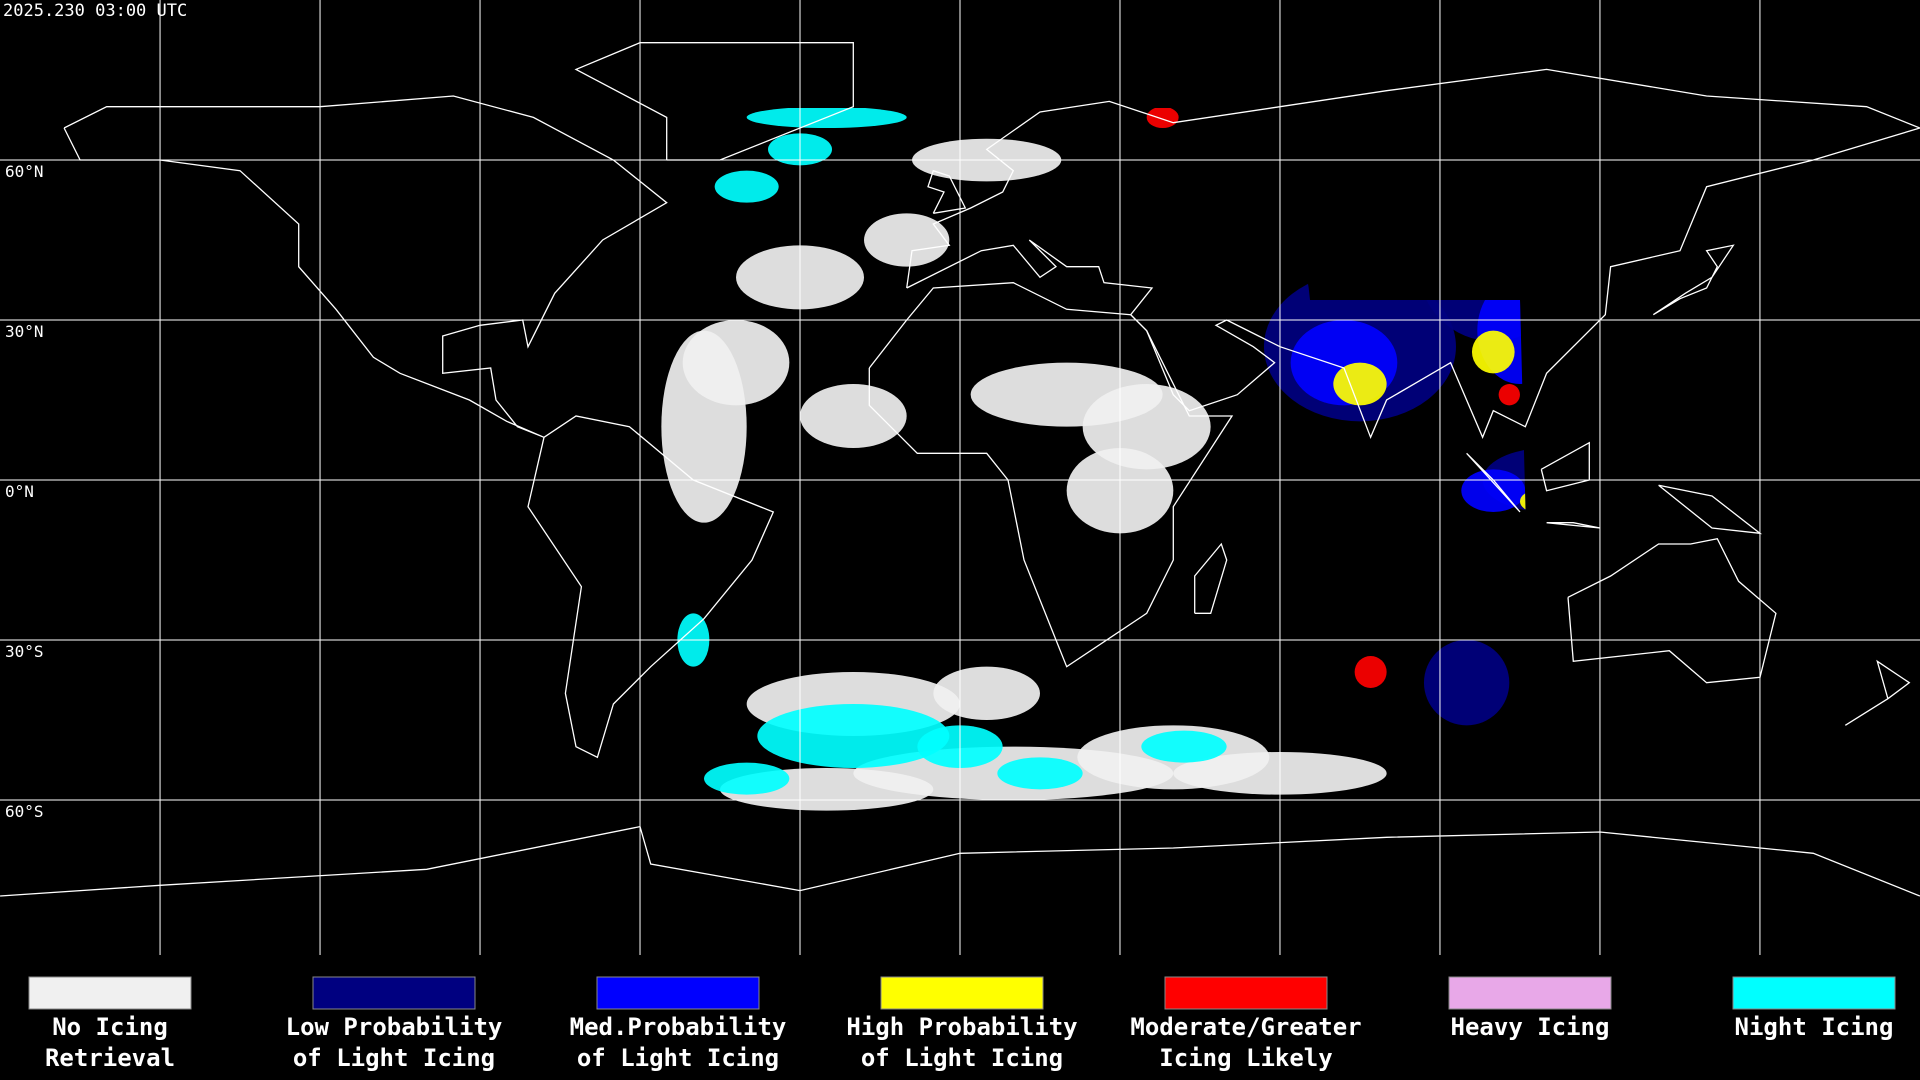  What do you see at coordinates (1245, 1058) in the screenshot?
I see `legend-label: Icing Likely` at bounding box center [1245, 1058].